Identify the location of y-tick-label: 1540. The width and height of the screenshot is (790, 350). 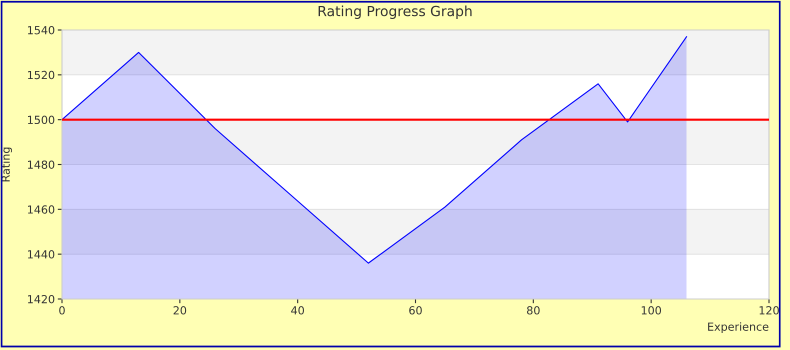
(41, 30).